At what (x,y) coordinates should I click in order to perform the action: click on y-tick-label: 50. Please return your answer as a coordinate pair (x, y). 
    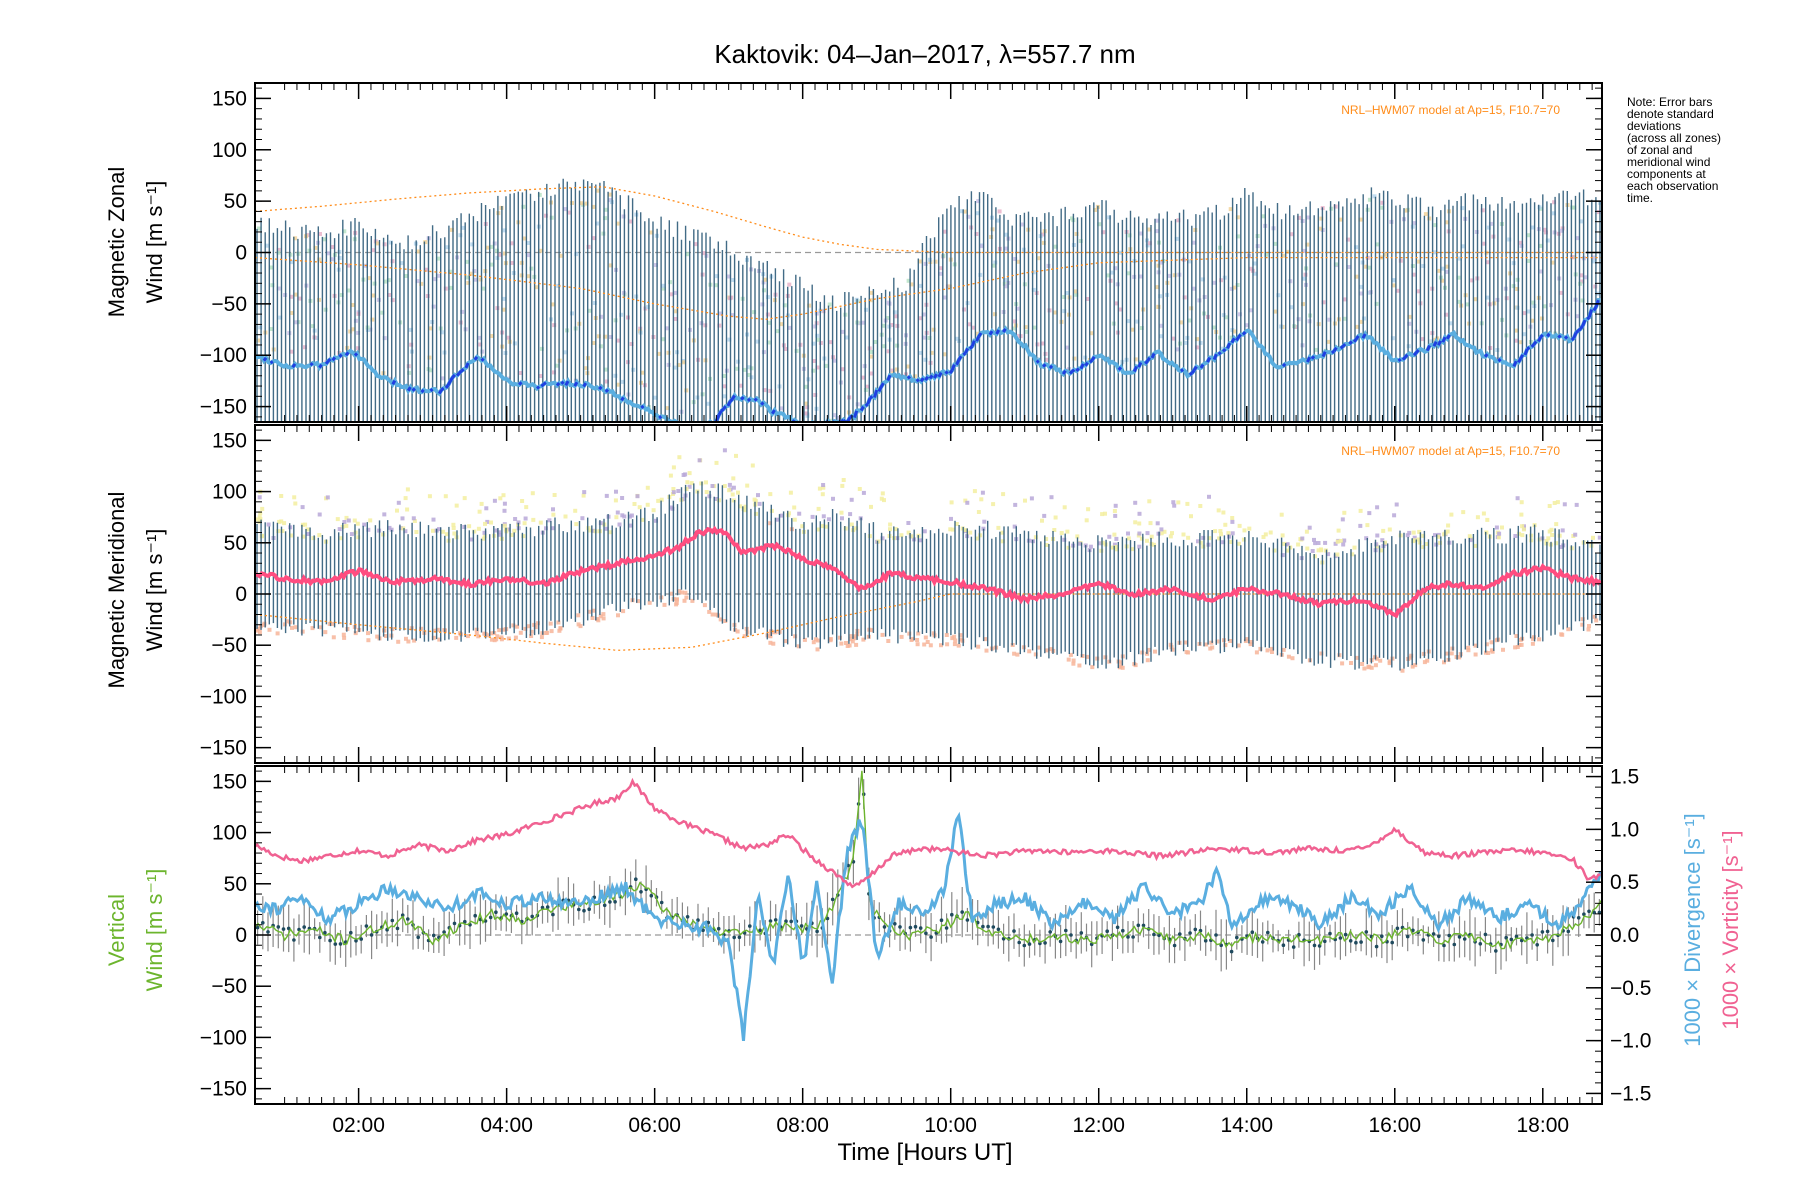
    Looking at the image, I should click on (235, 201).